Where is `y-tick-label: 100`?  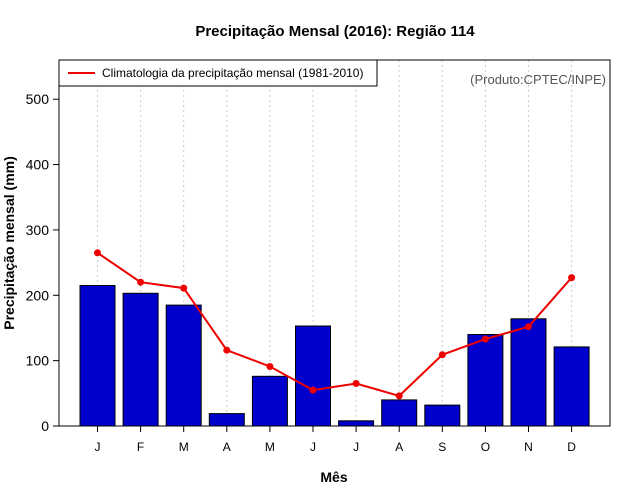 y-tick-label: 100 is located at coordinates (38, 361).